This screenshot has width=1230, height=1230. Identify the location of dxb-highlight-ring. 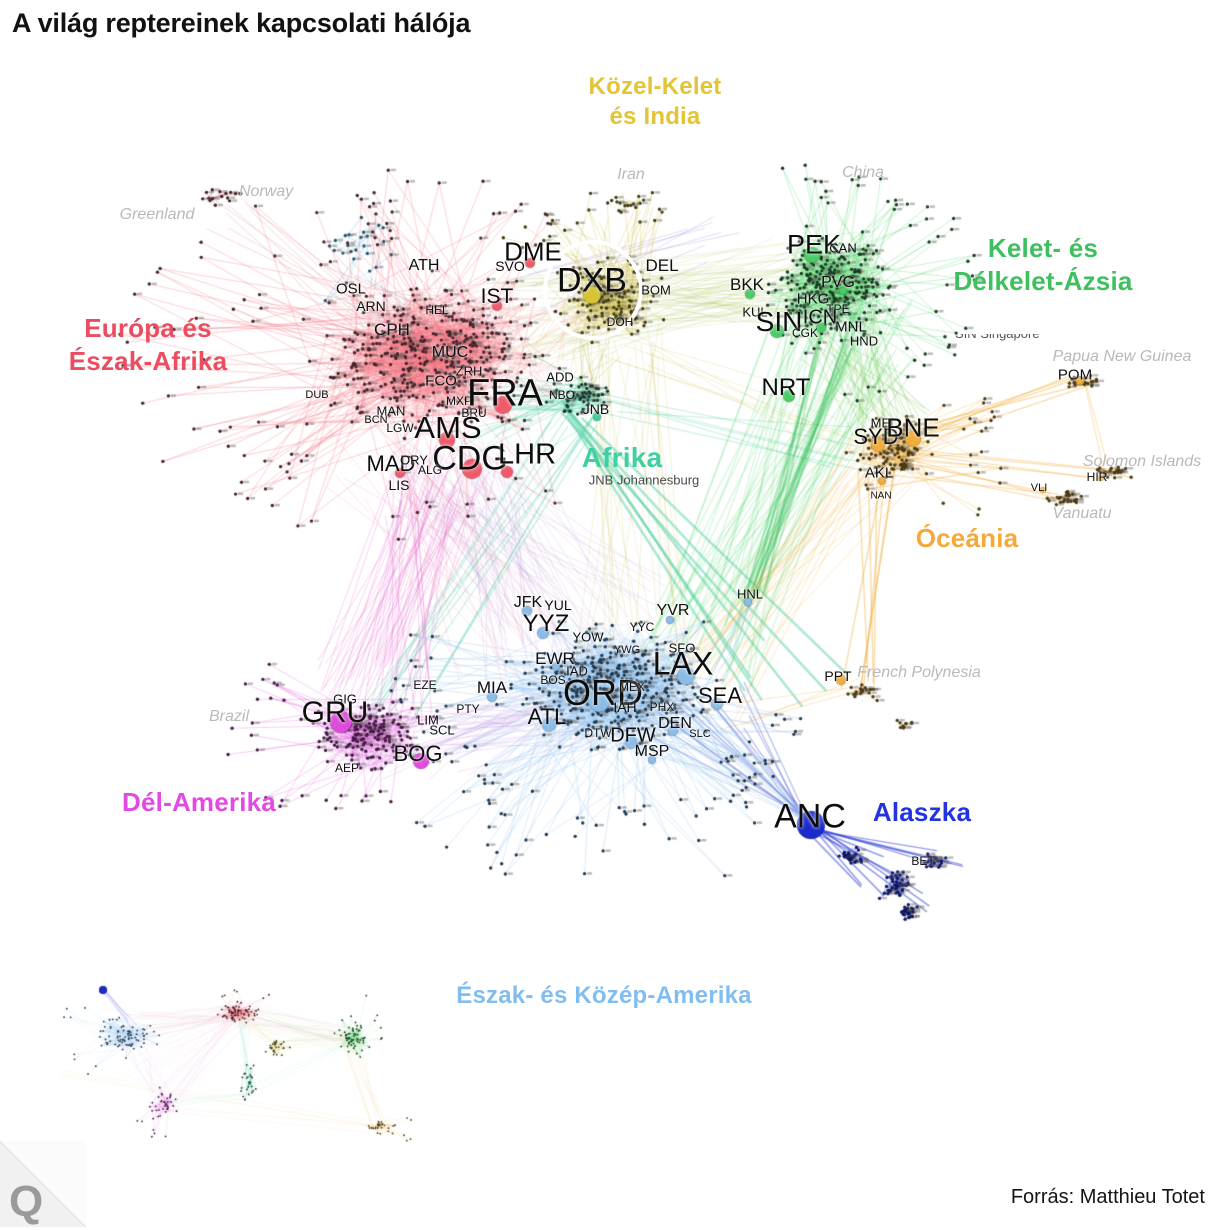
(593, 290).